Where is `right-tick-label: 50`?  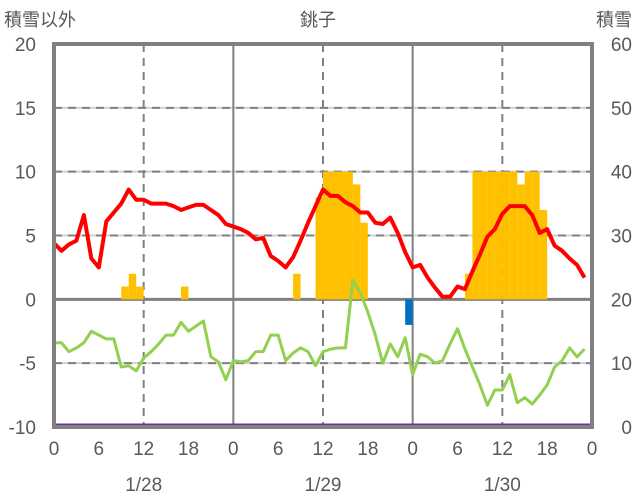 right-tick-label: 50 is located at coordinates (621, 109).